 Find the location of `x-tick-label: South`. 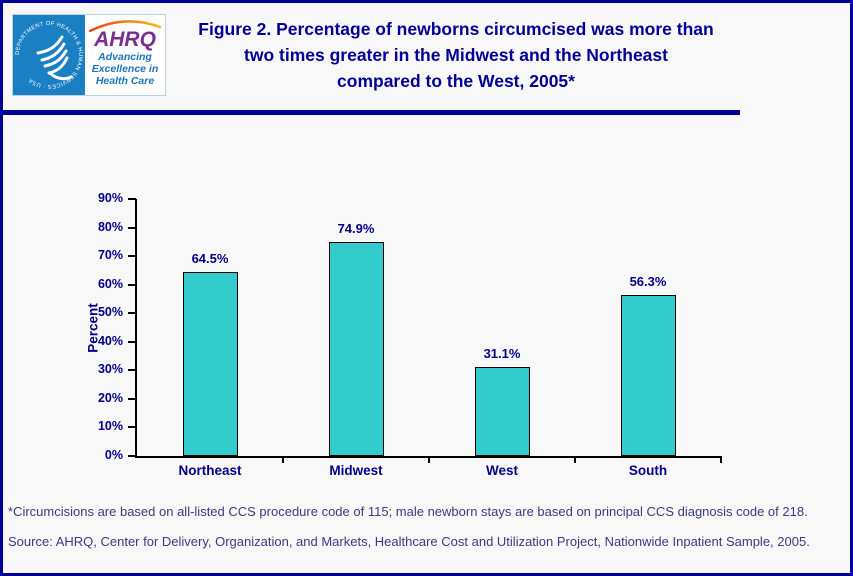

x-tick-label: South is located at coordinates (648, 470).